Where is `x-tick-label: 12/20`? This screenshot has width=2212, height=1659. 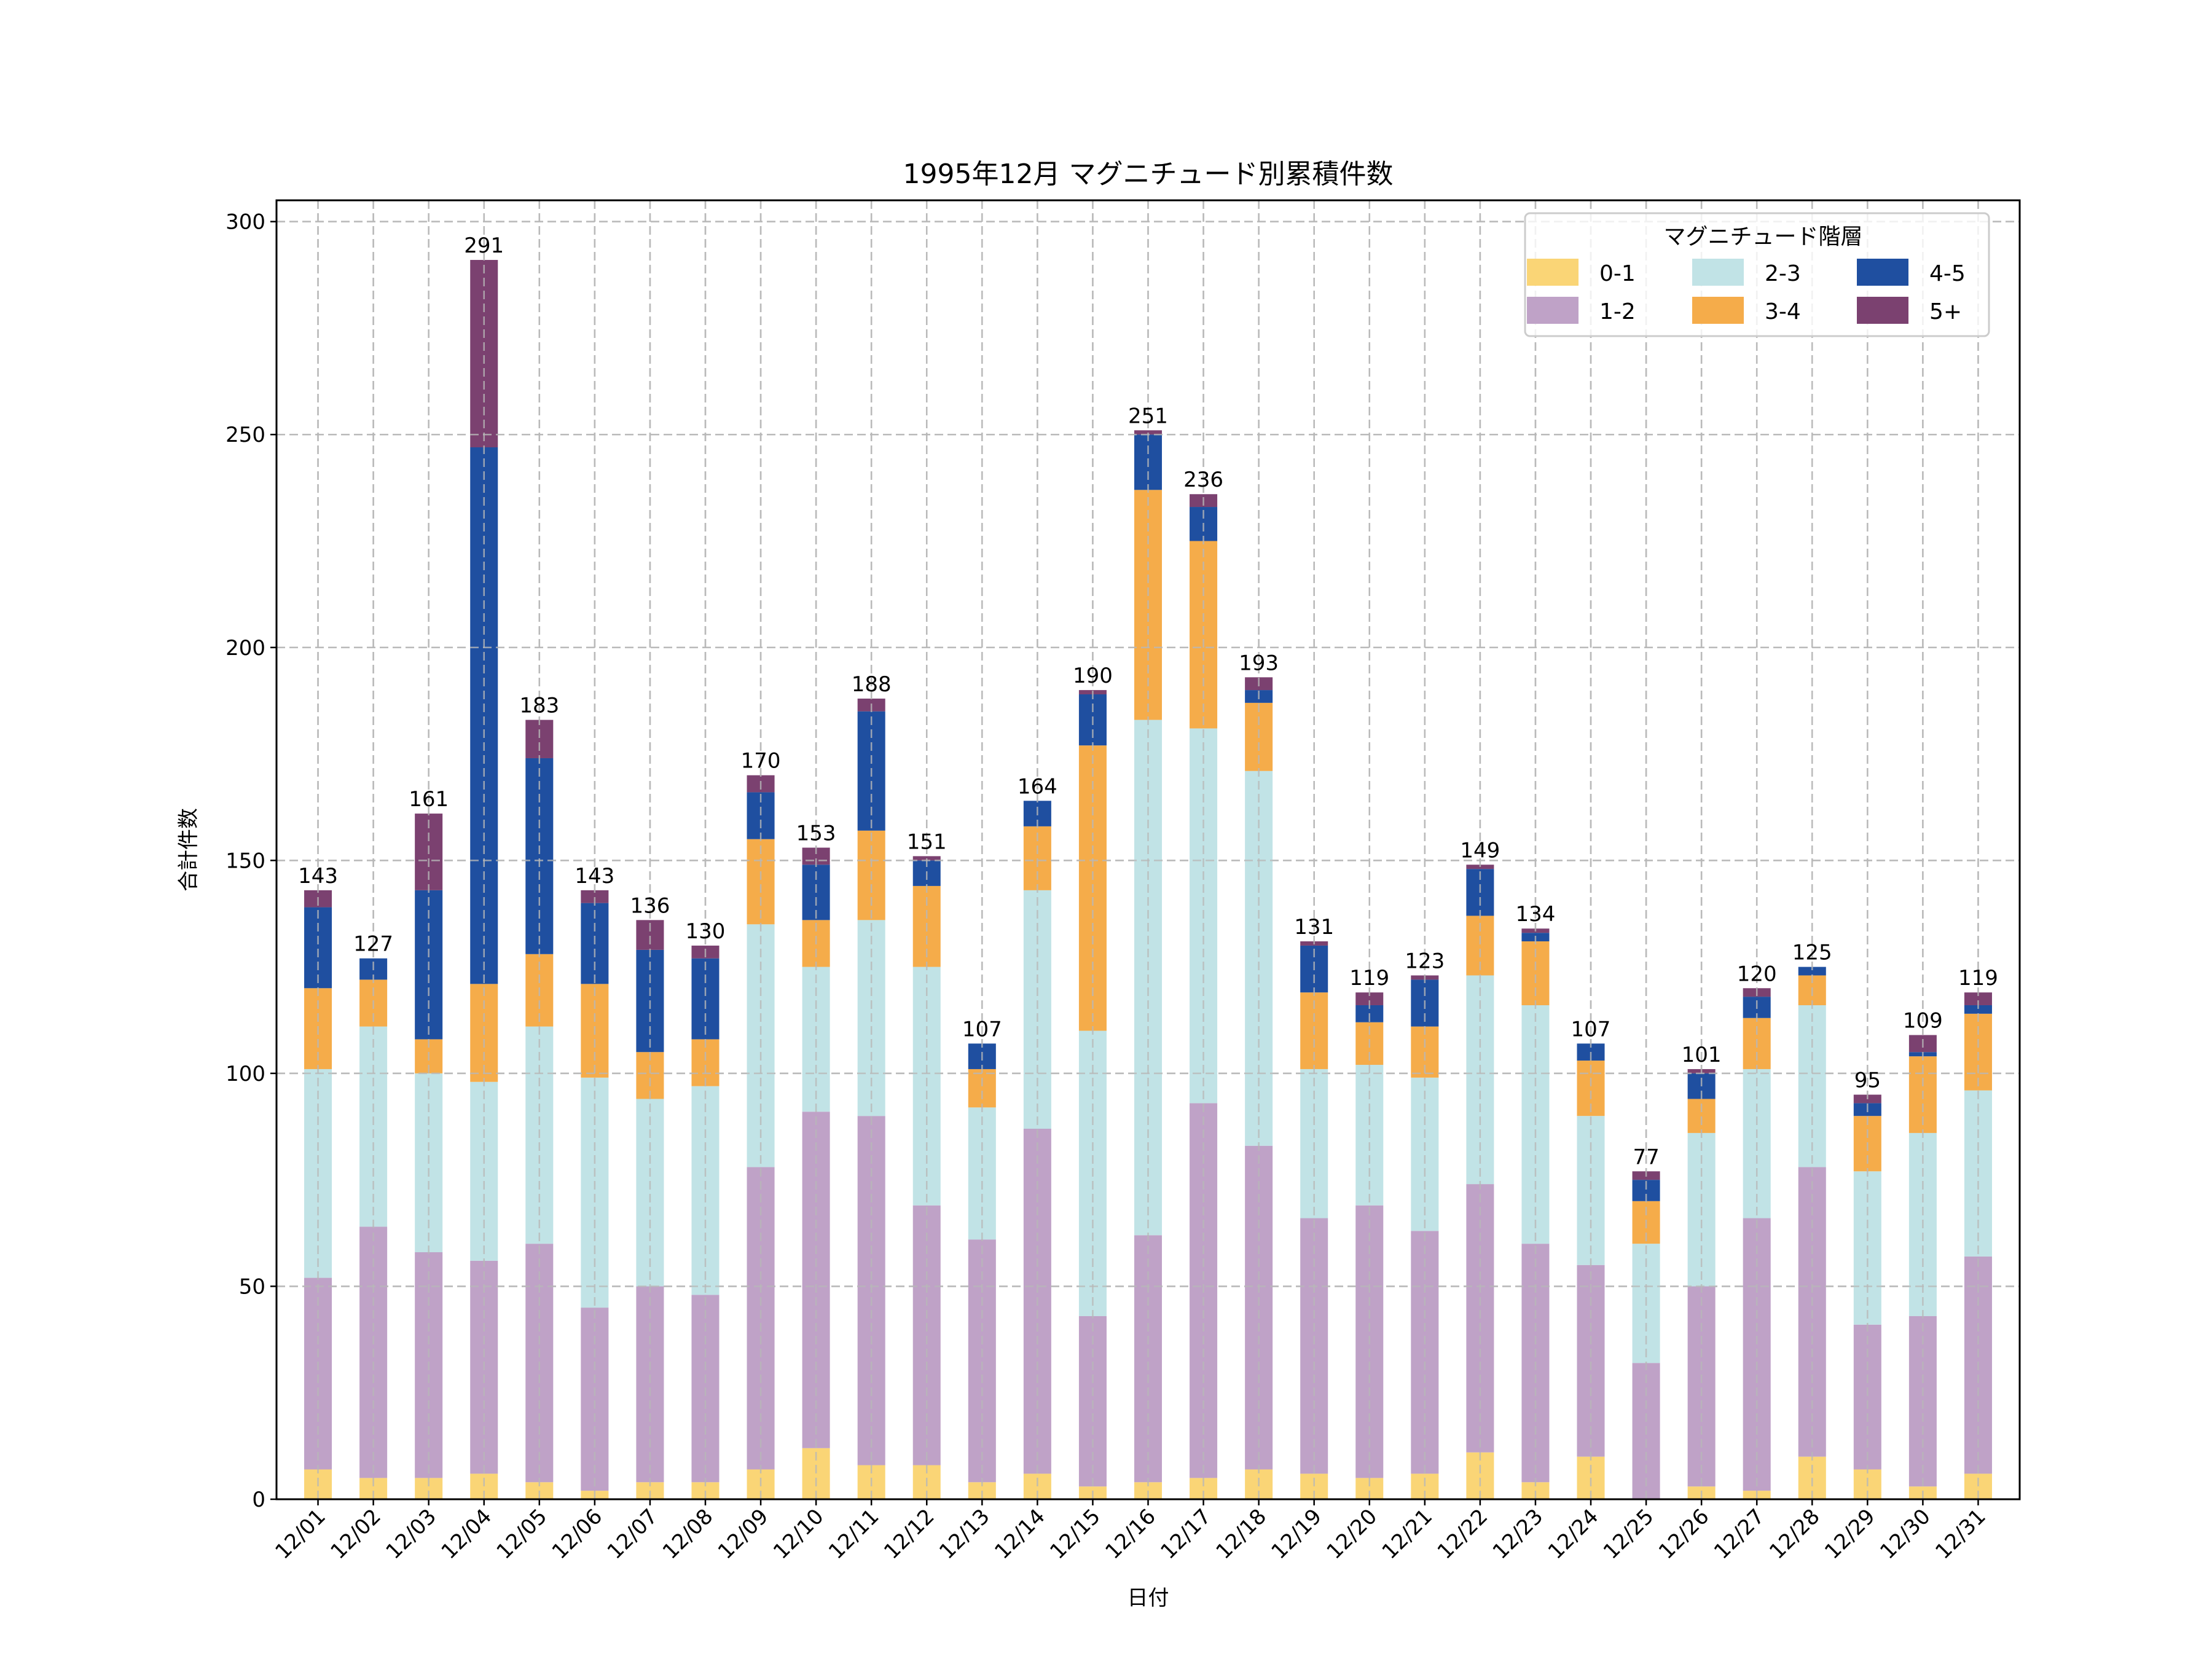
x-tick-label: 12/20 is located at coordinates (1352, 1534).